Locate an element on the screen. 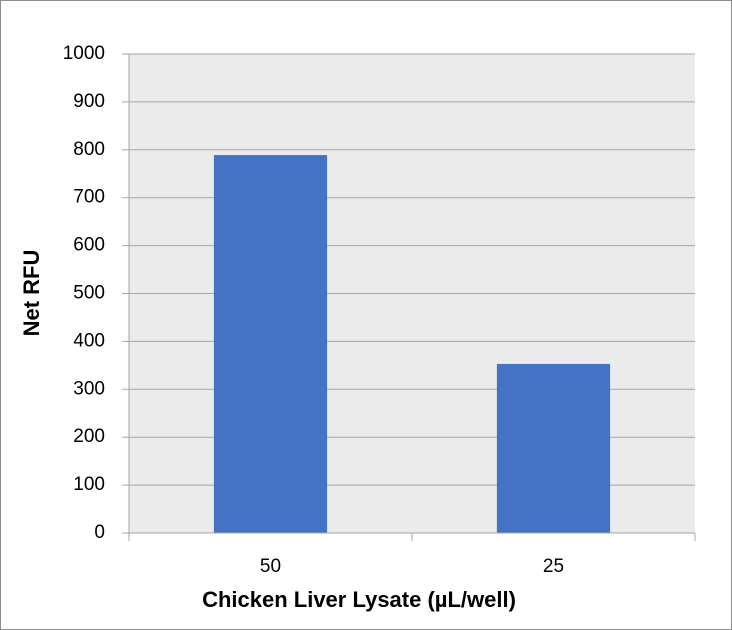  y-tick-label: 600 is located at coordinates (89, 245).